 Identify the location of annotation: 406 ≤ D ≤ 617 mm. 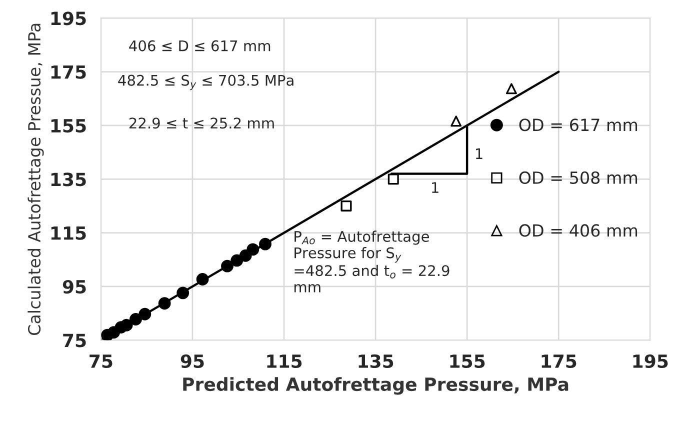
(199, 46).